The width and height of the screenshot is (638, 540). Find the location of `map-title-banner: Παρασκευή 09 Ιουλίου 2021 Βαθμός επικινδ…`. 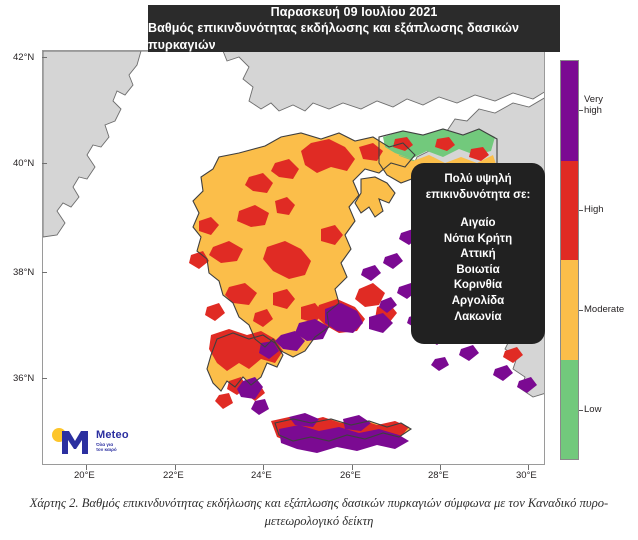

map-title-banner: Παρασκευή 09 Ιουλίου 2021 Βαθμός επικινδ… is located at coordinates (354, 28).